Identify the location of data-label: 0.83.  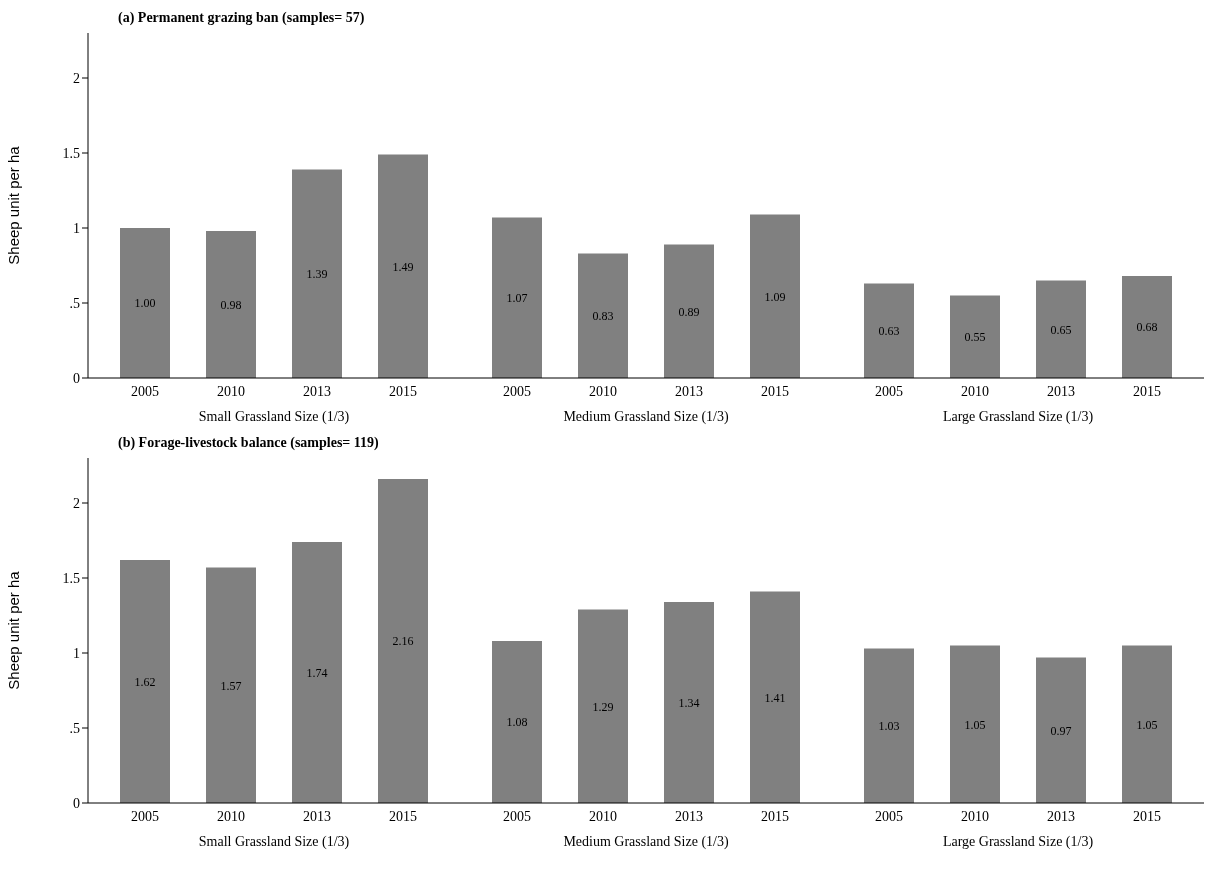
(603, 316).